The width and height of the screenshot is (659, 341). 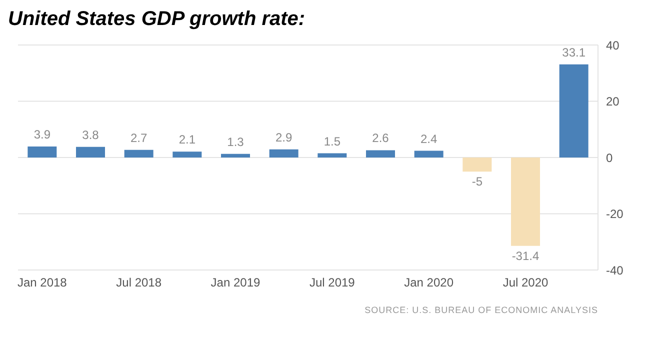 I want to click on data-label: 33.1, so click(x=574, y=52).